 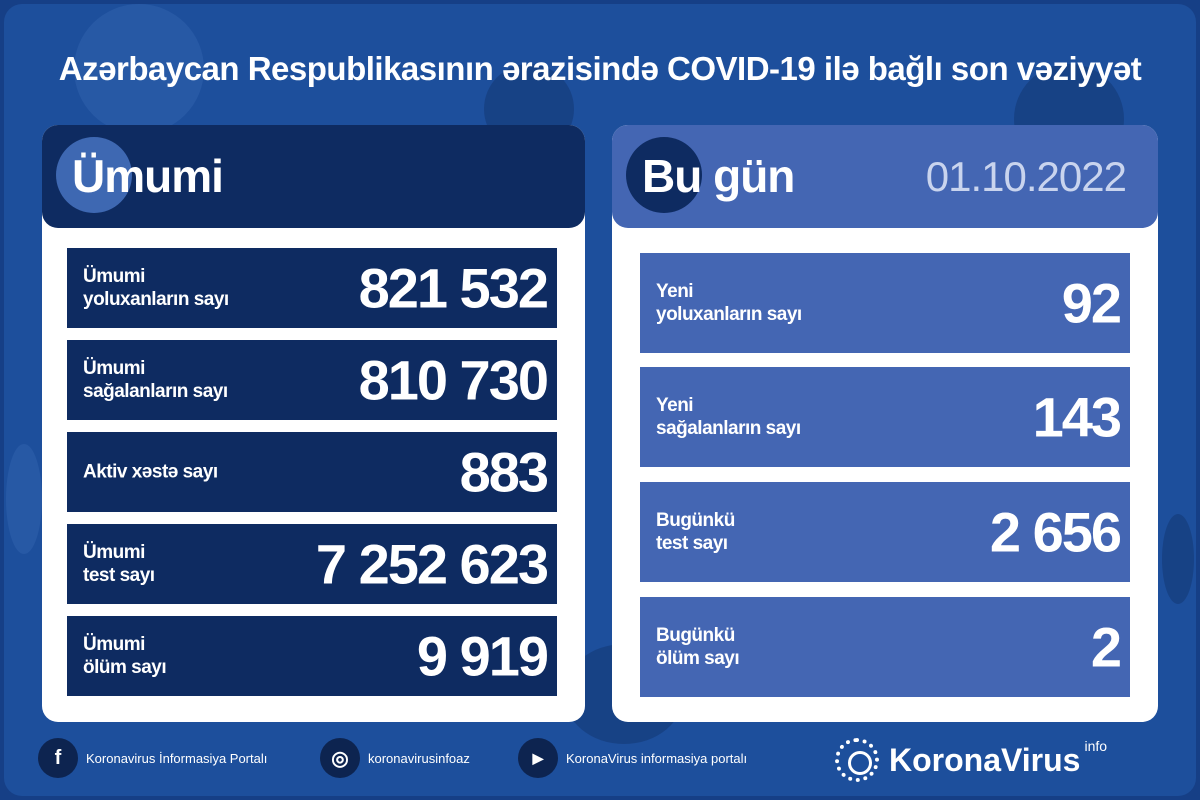 I want to click on youtube-link: ▶ KoronaVirus informasiya portalı, so click(x=632, y=758).